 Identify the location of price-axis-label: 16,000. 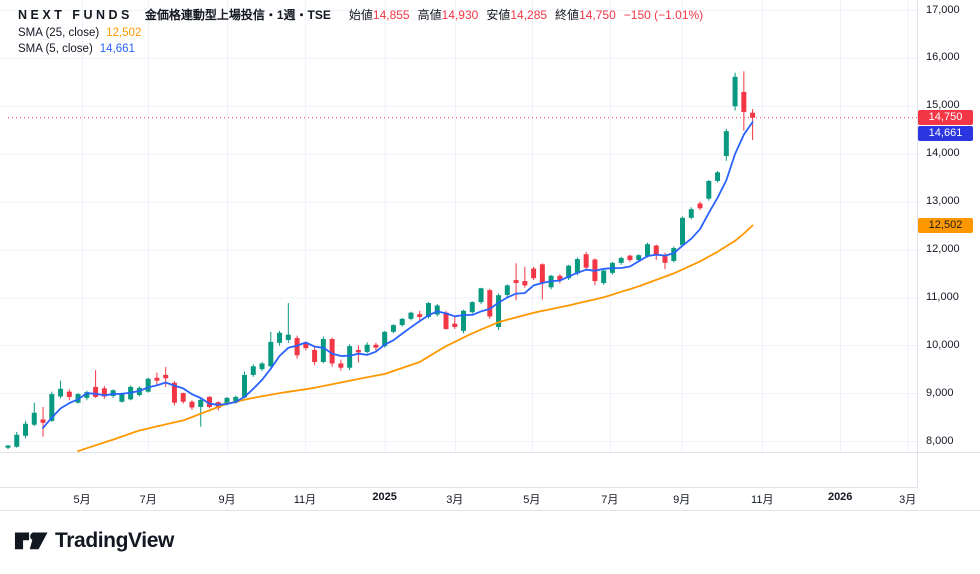
(943, 57).